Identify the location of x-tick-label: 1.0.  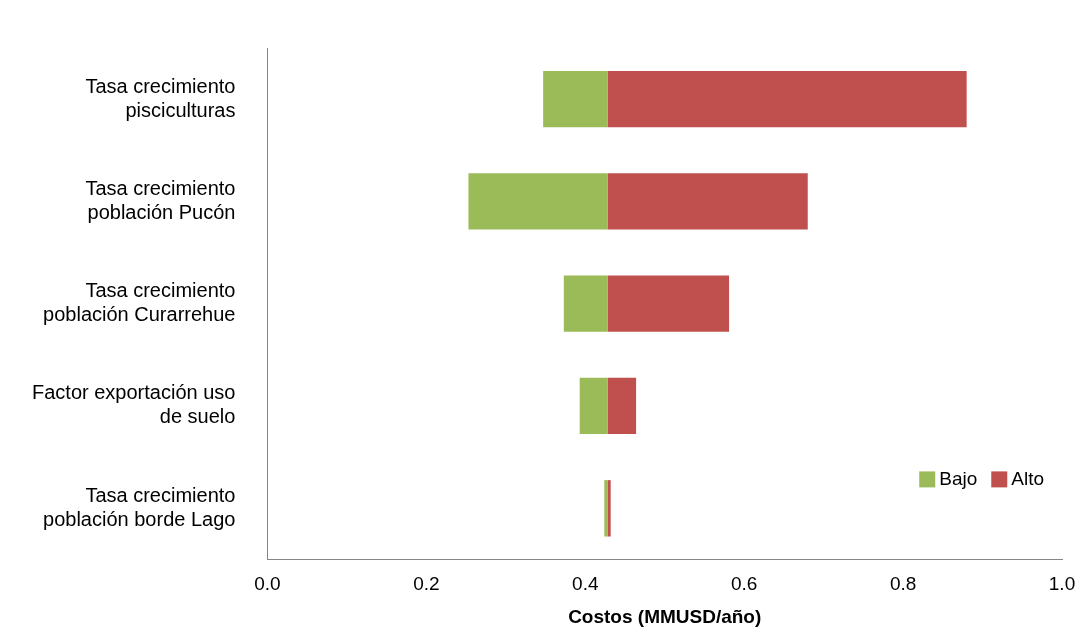
(1062, 584).